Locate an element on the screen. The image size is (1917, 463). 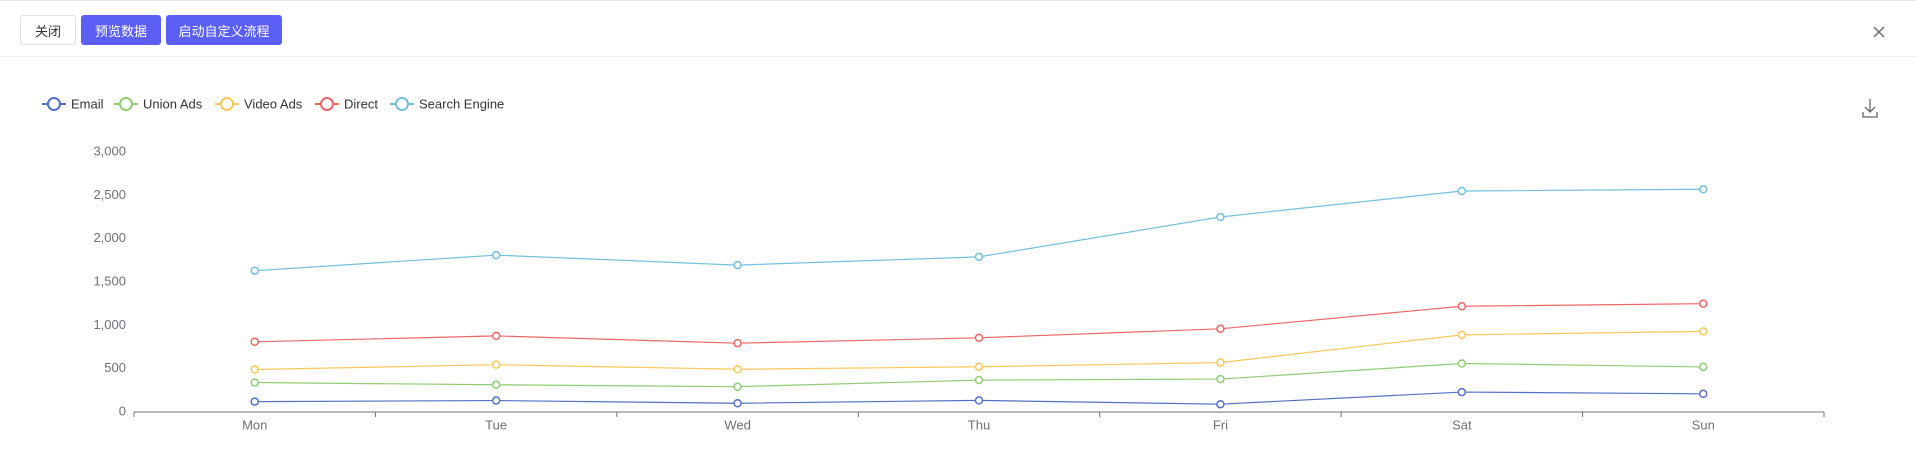
start-flow-button: 启动自定义流程 is located at coordinates (224, 30).